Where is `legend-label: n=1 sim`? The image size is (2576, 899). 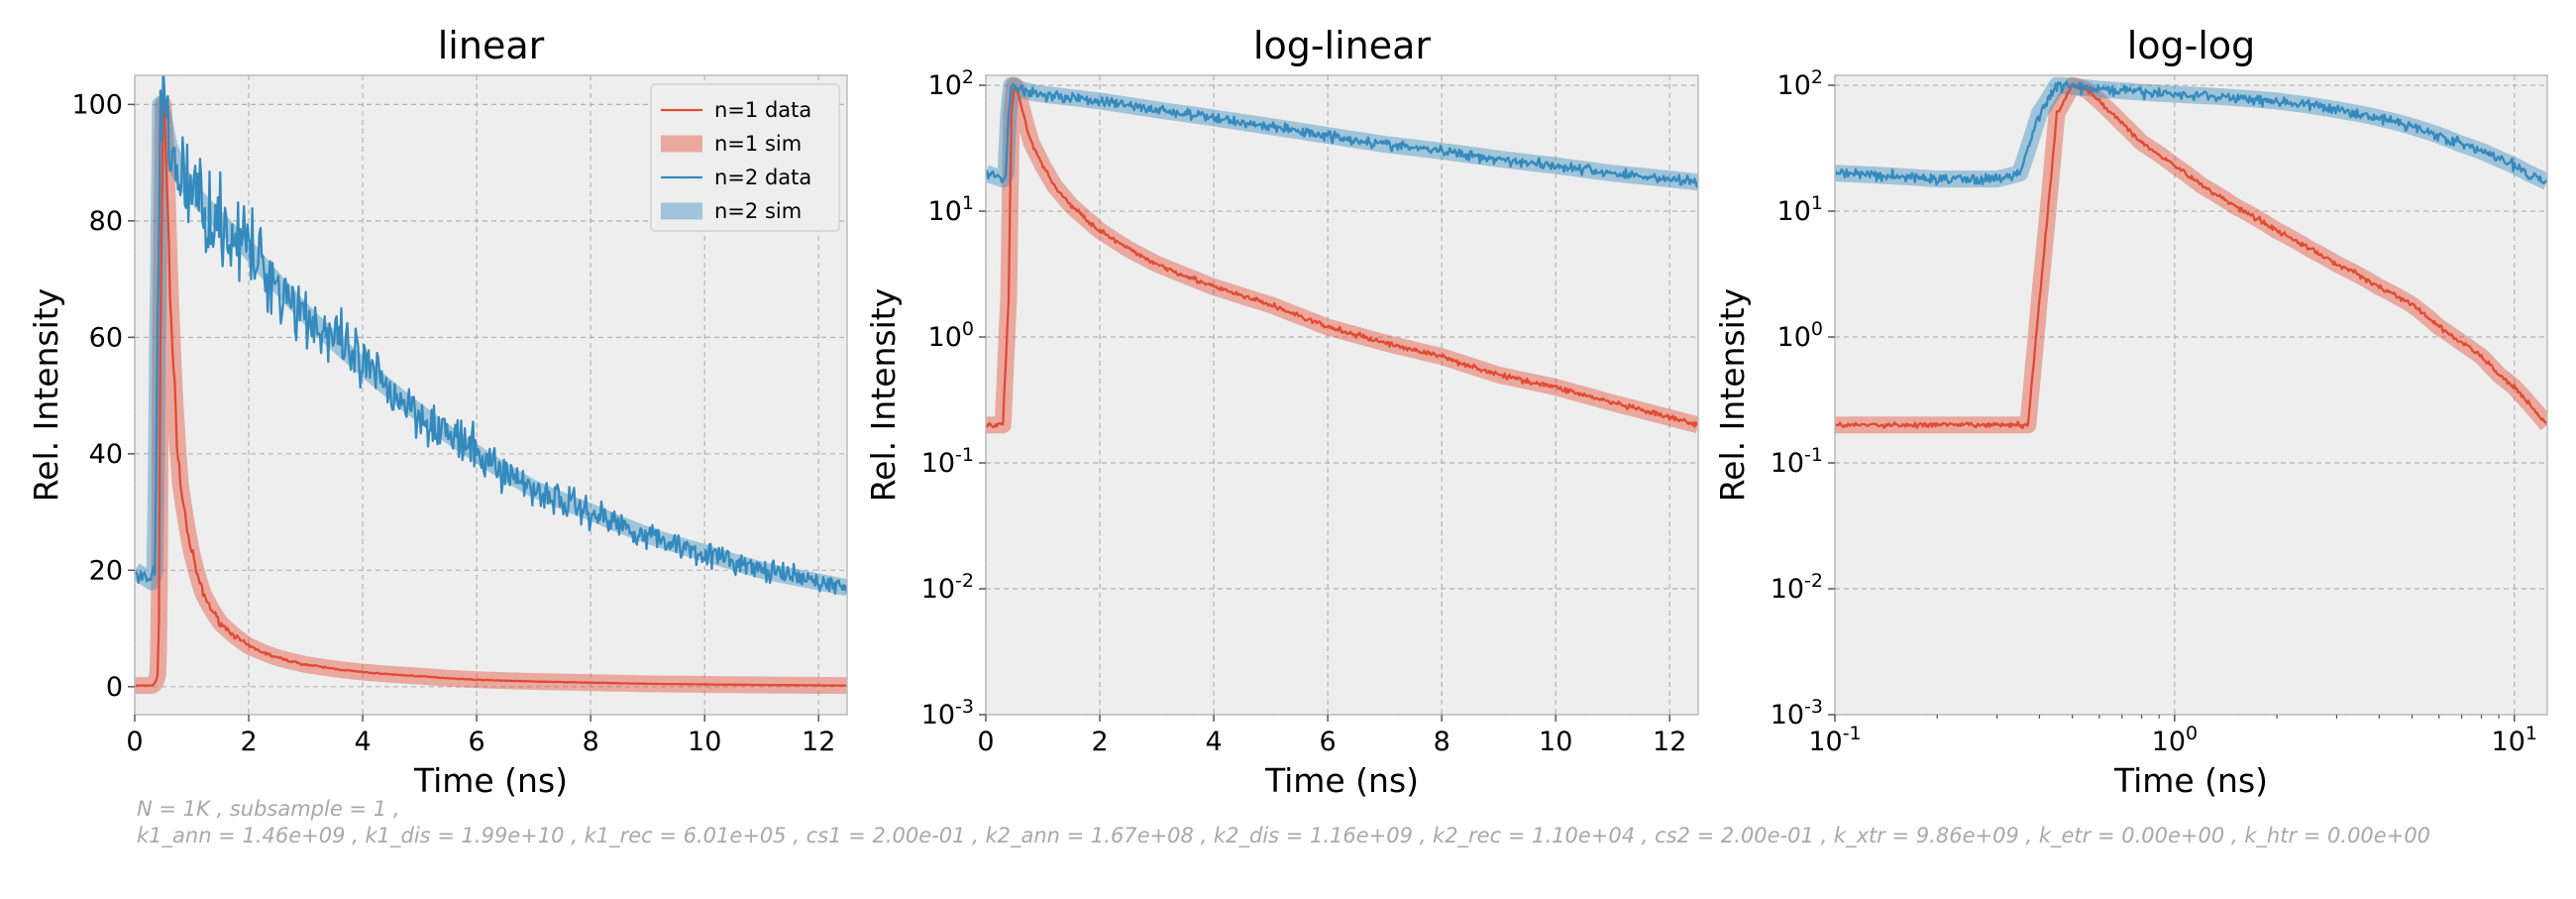 legend-label: n=1 sim is located at coordinates (758, 144).